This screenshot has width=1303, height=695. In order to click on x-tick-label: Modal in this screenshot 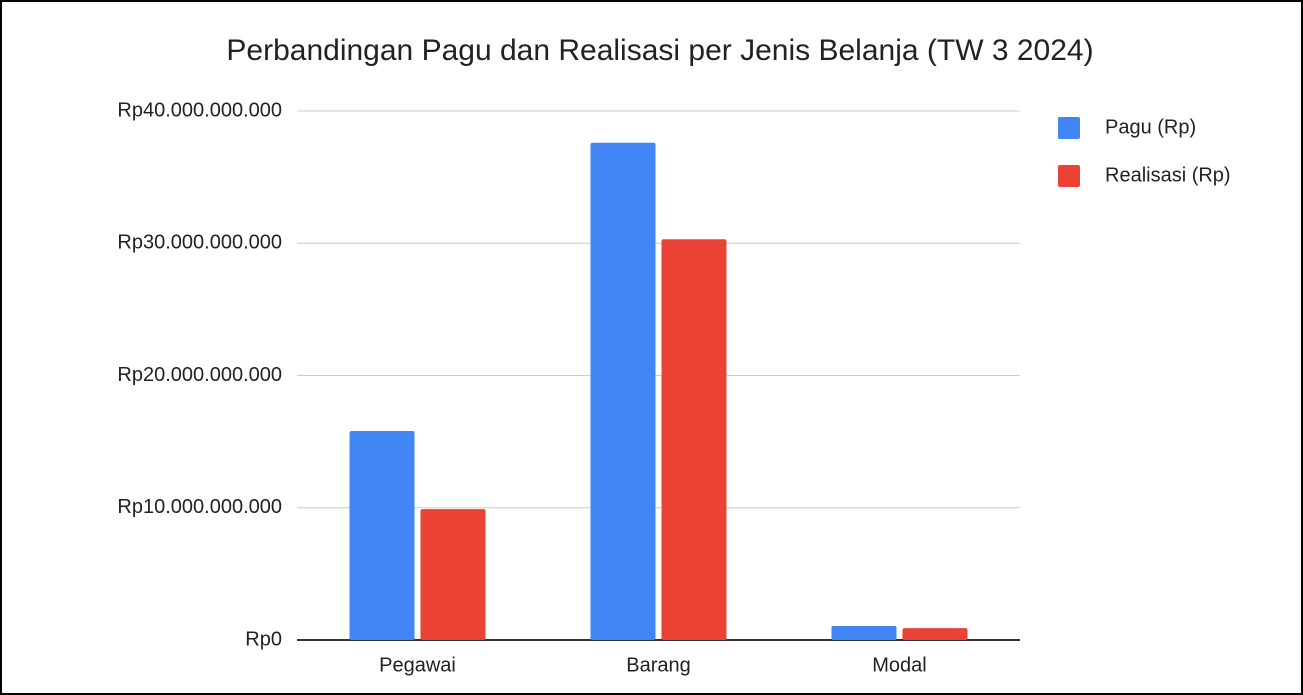, I will do `click(899, 665)`.